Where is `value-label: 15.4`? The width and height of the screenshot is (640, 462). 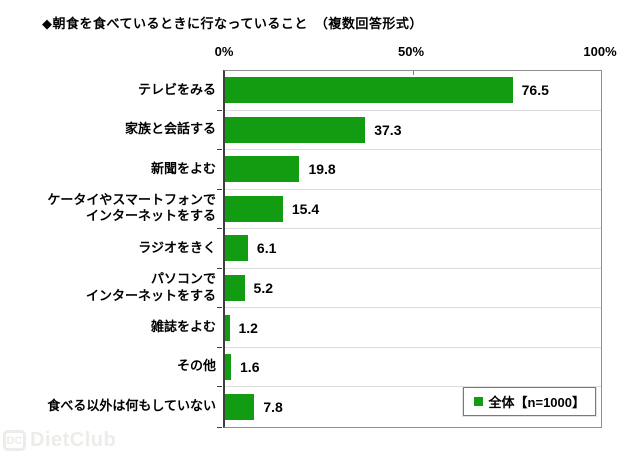 value-label: 15.4 is located at coordinates (305, 208).